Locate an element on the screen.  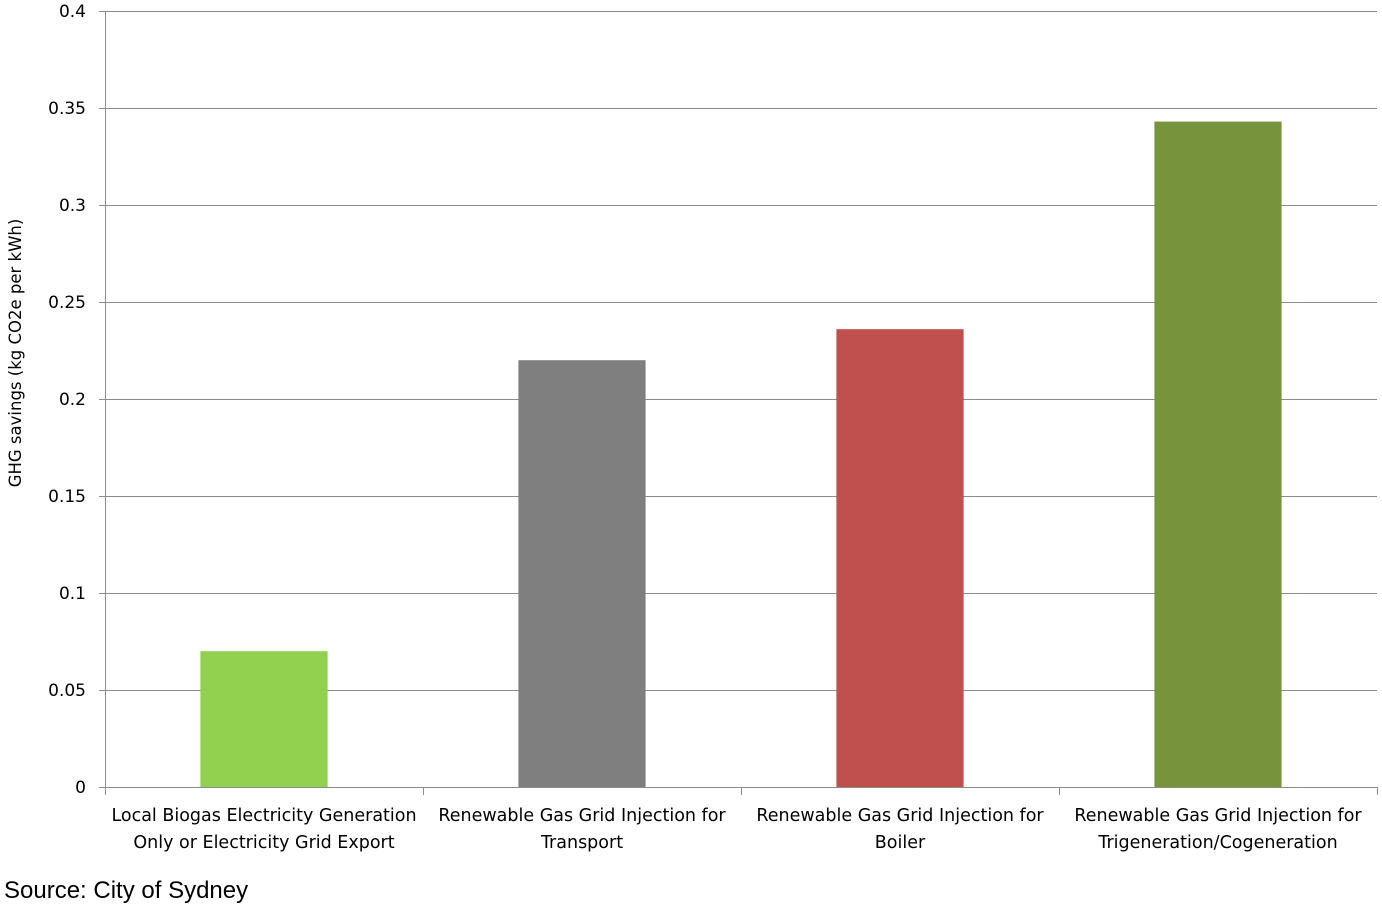
y-tick-label: 0.4 is located at coordinates (72, 12).